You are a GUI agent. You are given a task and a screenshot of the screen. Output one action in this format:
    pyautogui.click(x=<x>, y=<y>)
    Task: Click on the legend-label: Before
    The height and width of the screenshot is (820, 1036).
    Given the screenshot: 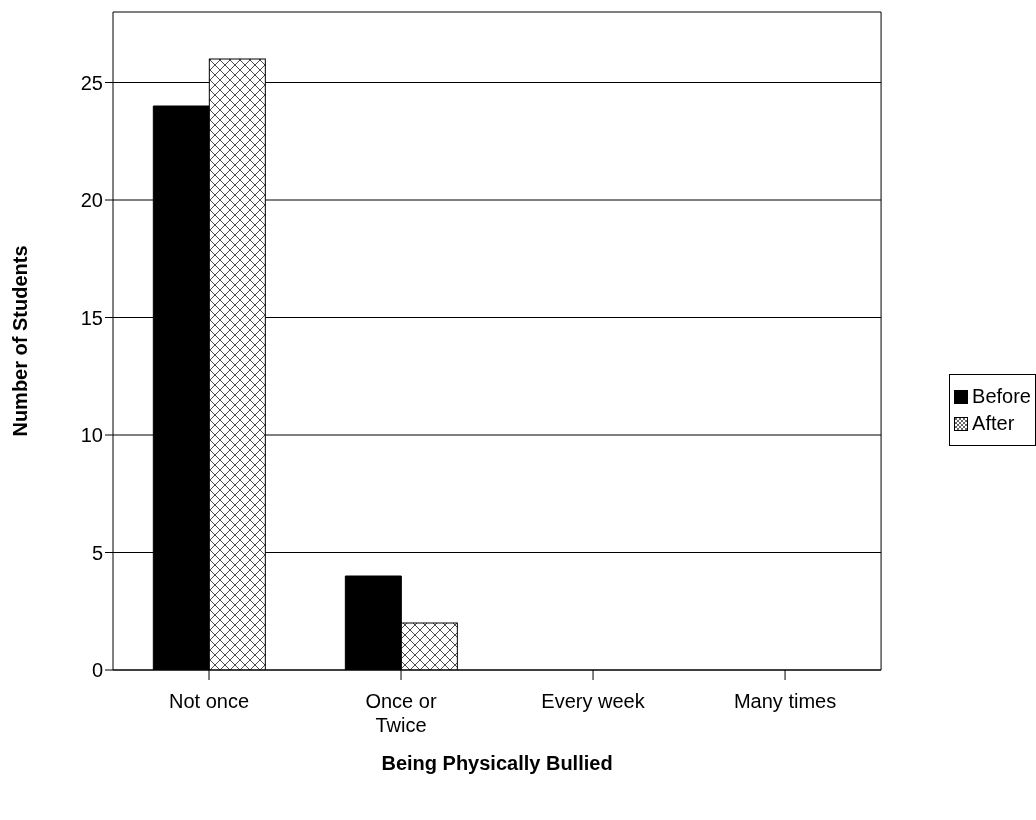 What is the action you would take?
    pyautogui.click(x=1001, y=396)
    